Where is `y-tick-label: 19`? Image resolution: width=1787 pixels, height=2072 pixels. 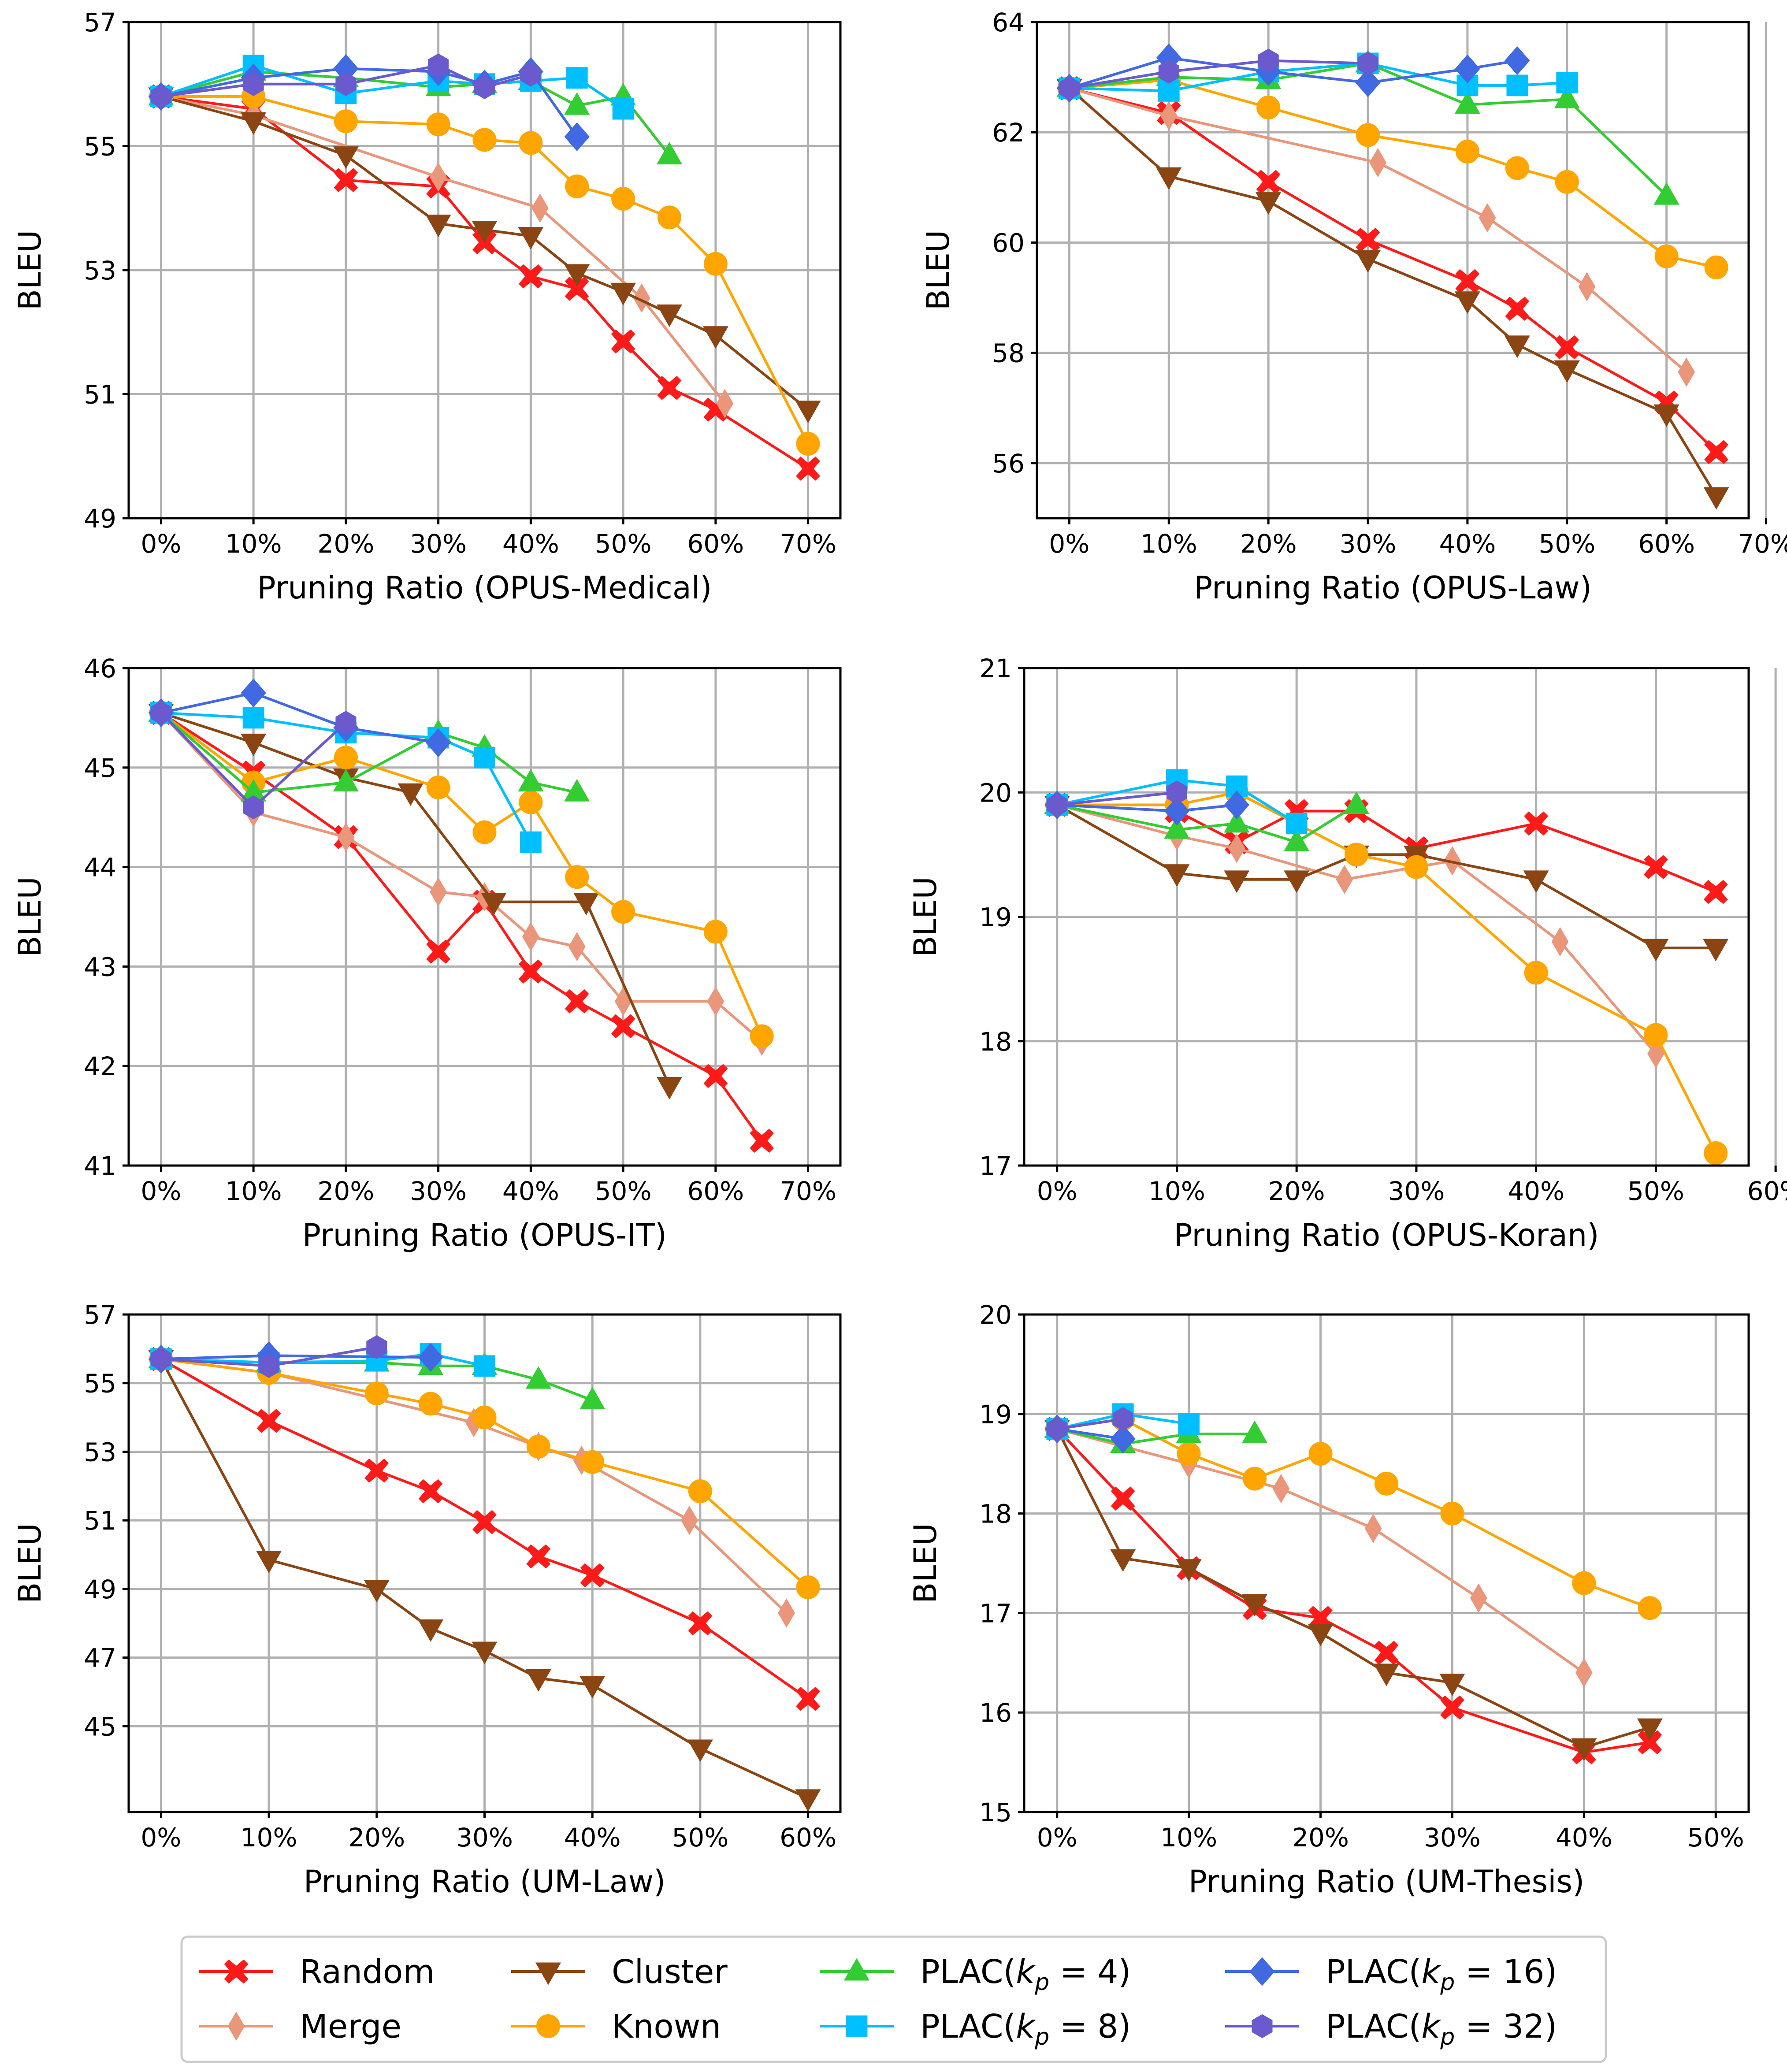
y-tick-label: 19 is located at coordinates (995, 917).